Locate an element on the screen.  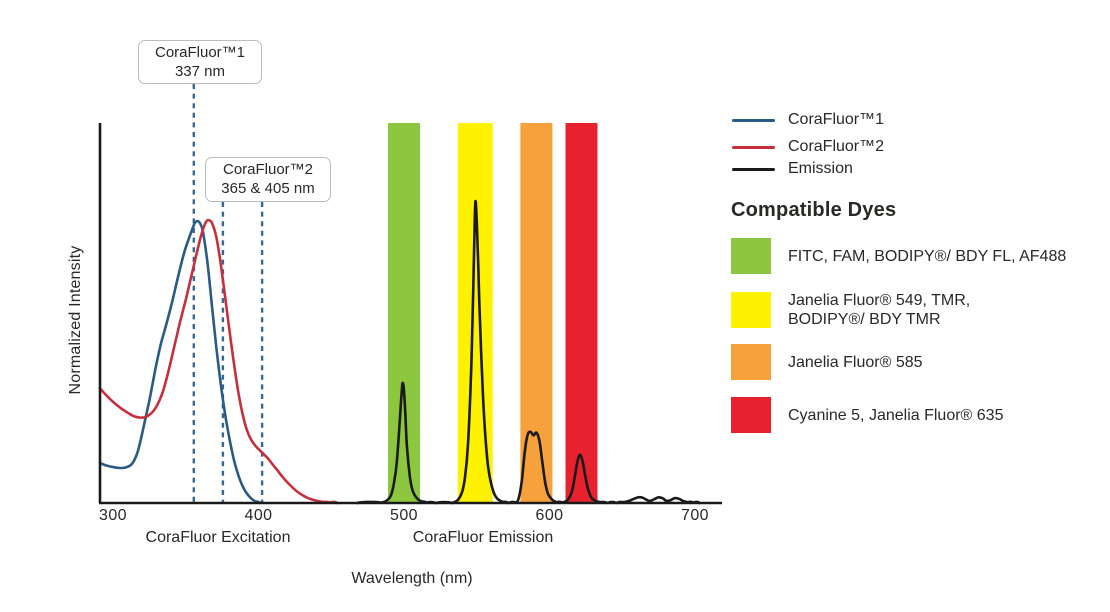
legend-item-corafluor2: CoraFluor™2 is located at coordinates (808, 147).